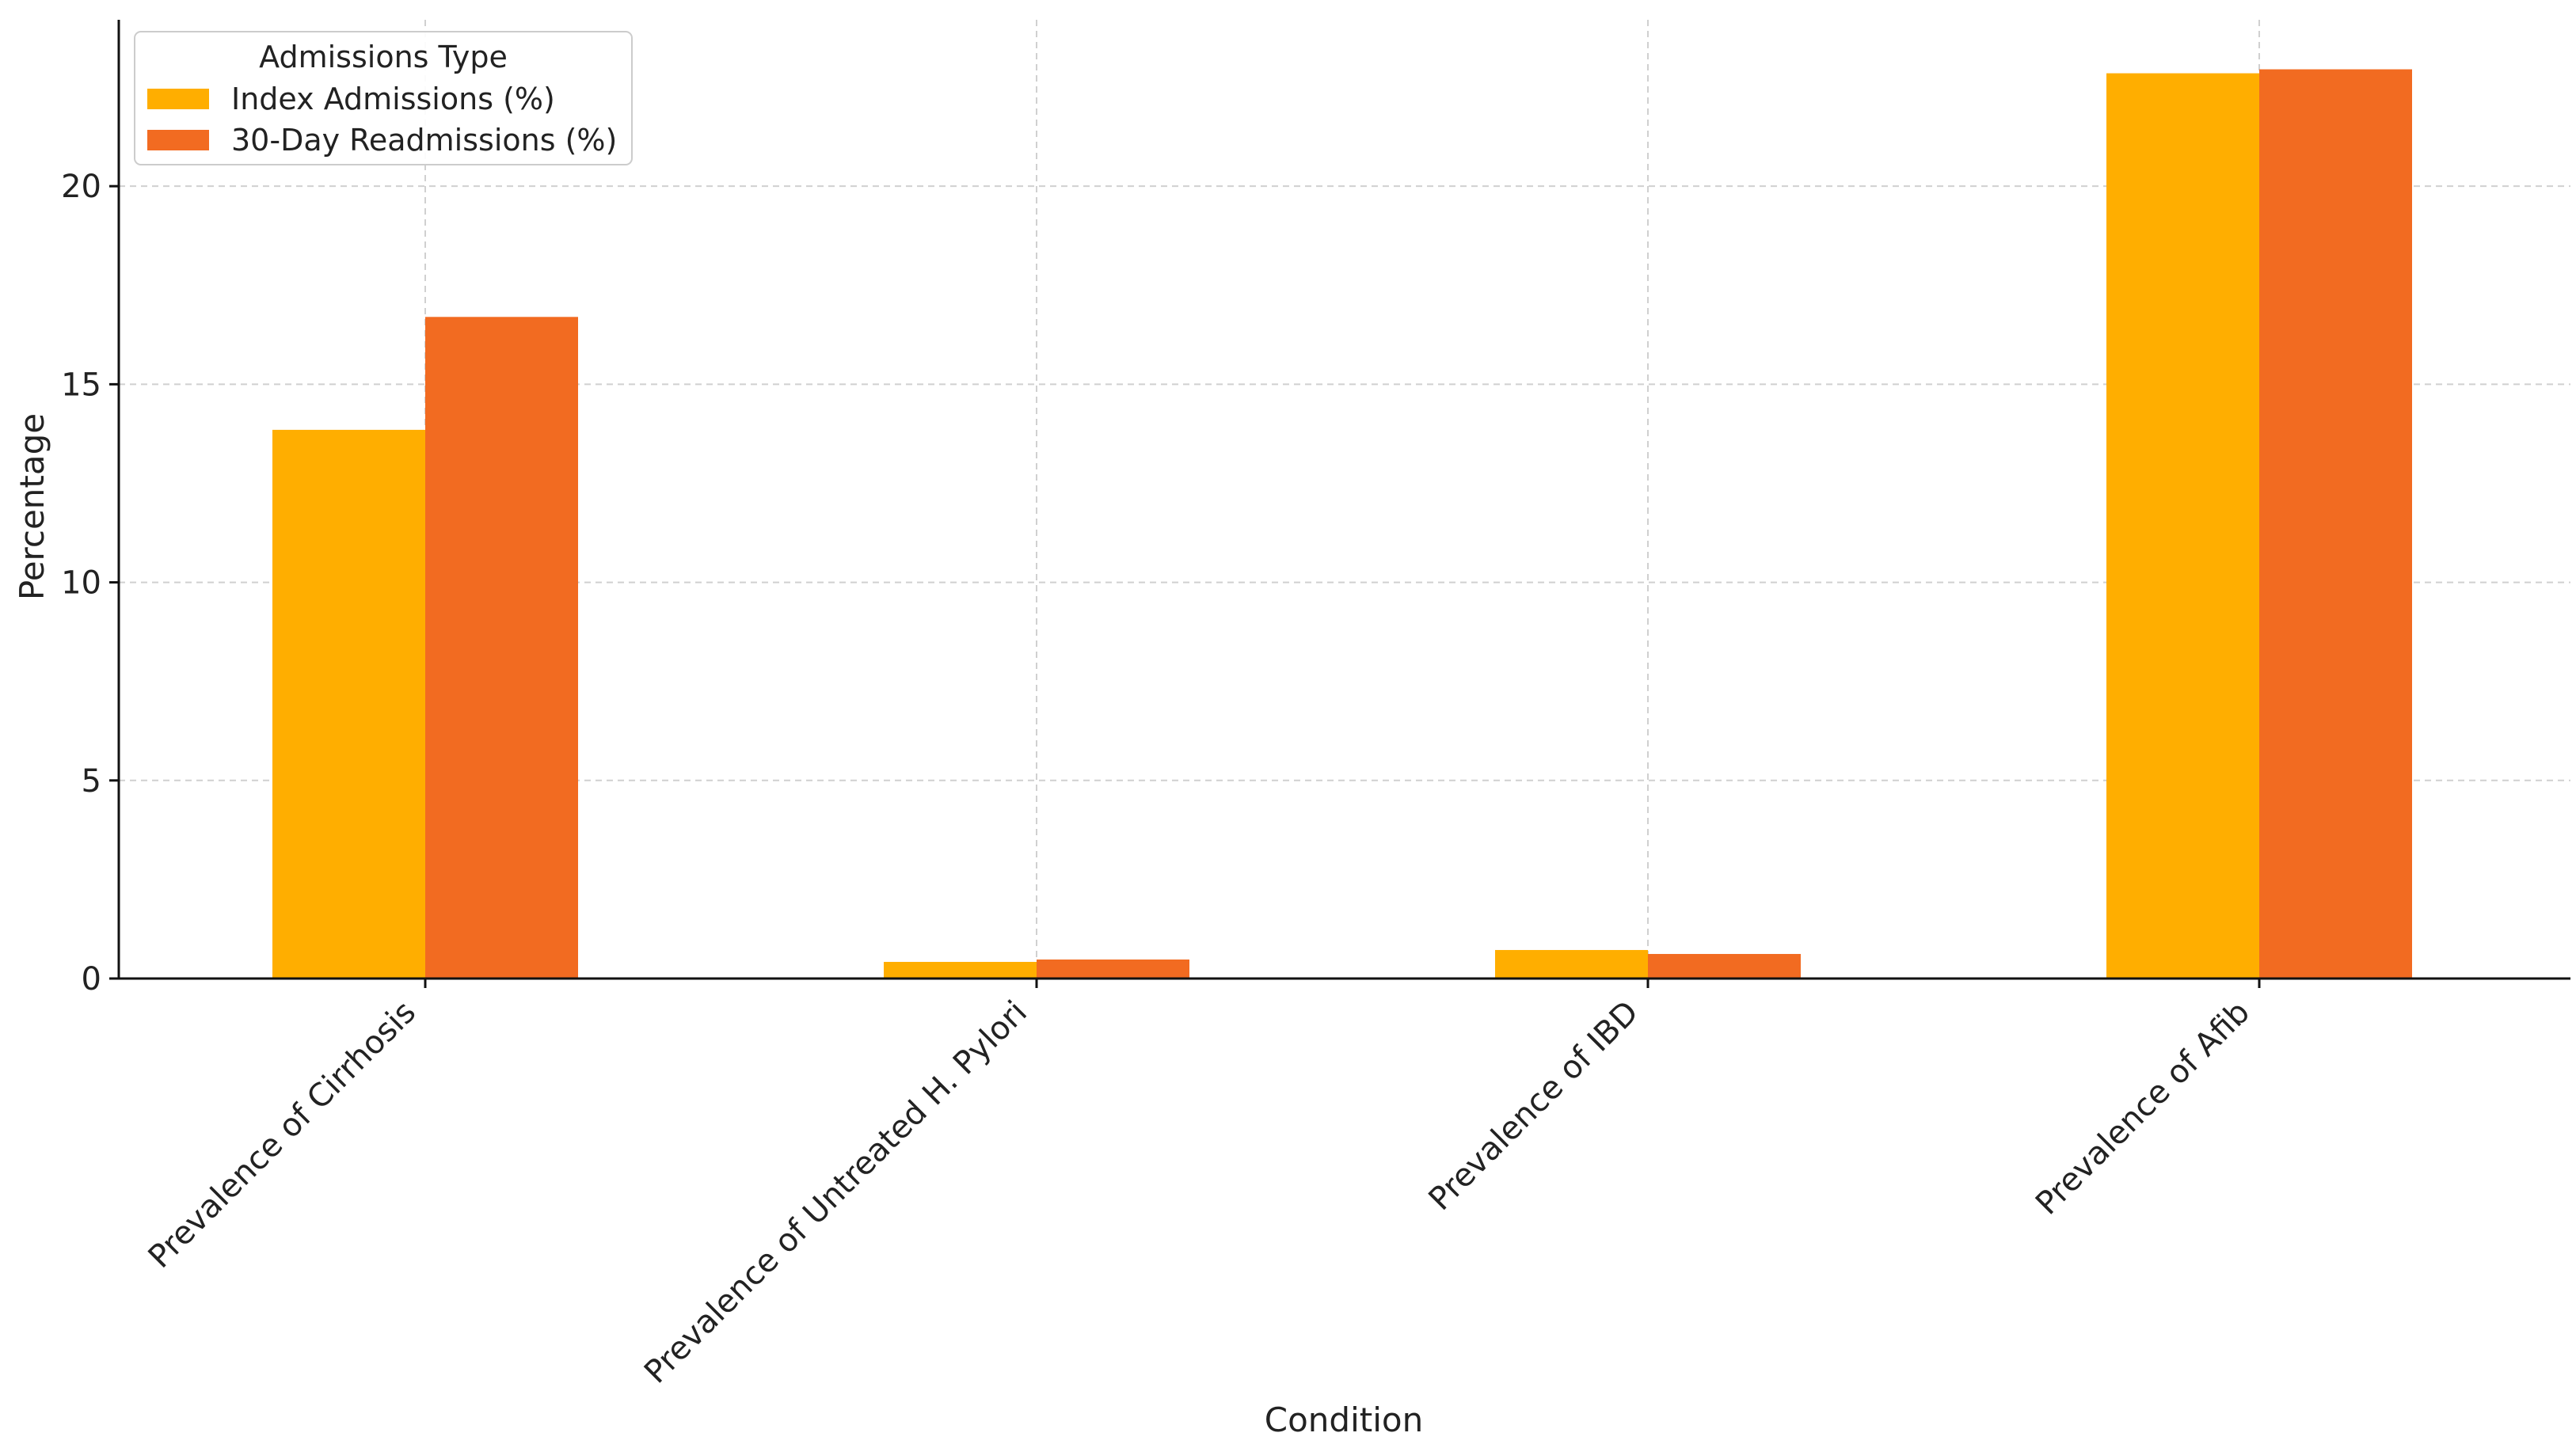  Describe the element at coordinates (81, 187) in the screenshot. I see `y-tick-label: 20` at that location.